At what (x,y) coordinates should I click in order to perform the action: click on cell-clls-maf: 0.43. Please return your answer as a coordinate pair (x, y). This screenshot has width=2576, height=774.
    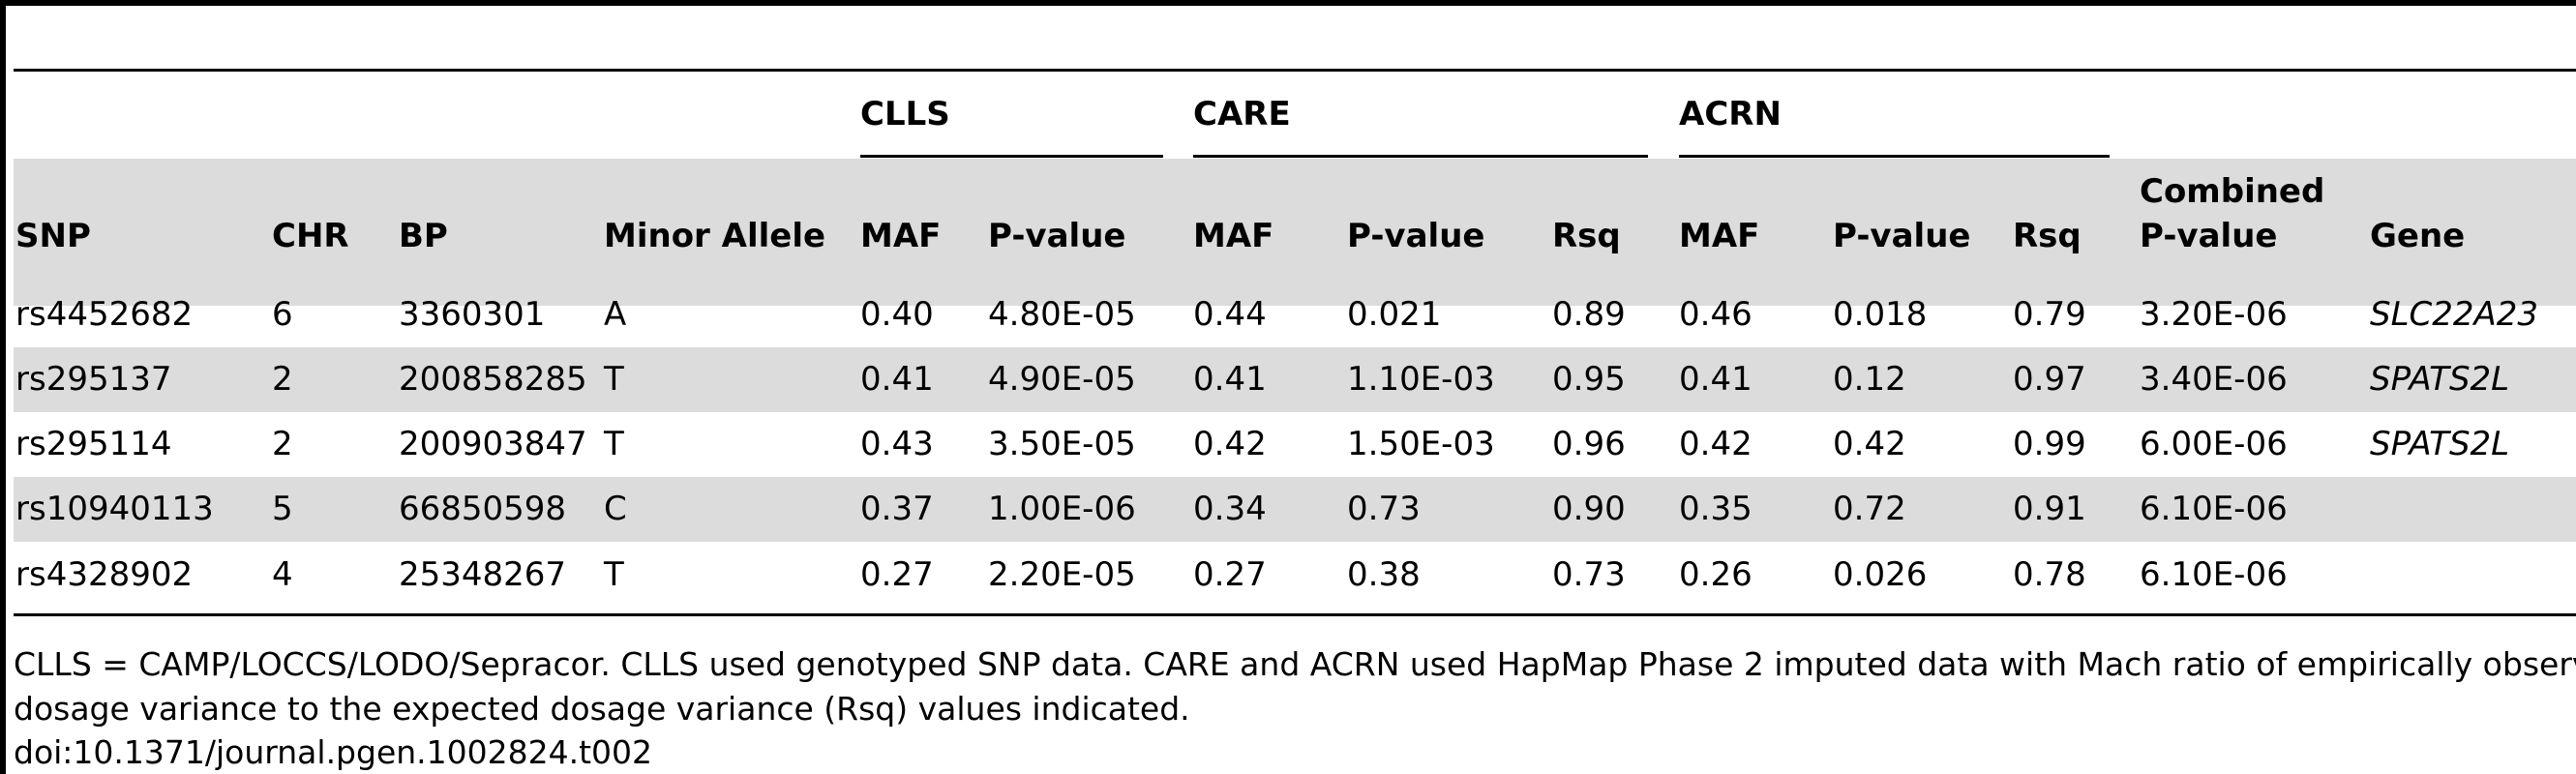
    Looking at the image, I should click on (897, 444).